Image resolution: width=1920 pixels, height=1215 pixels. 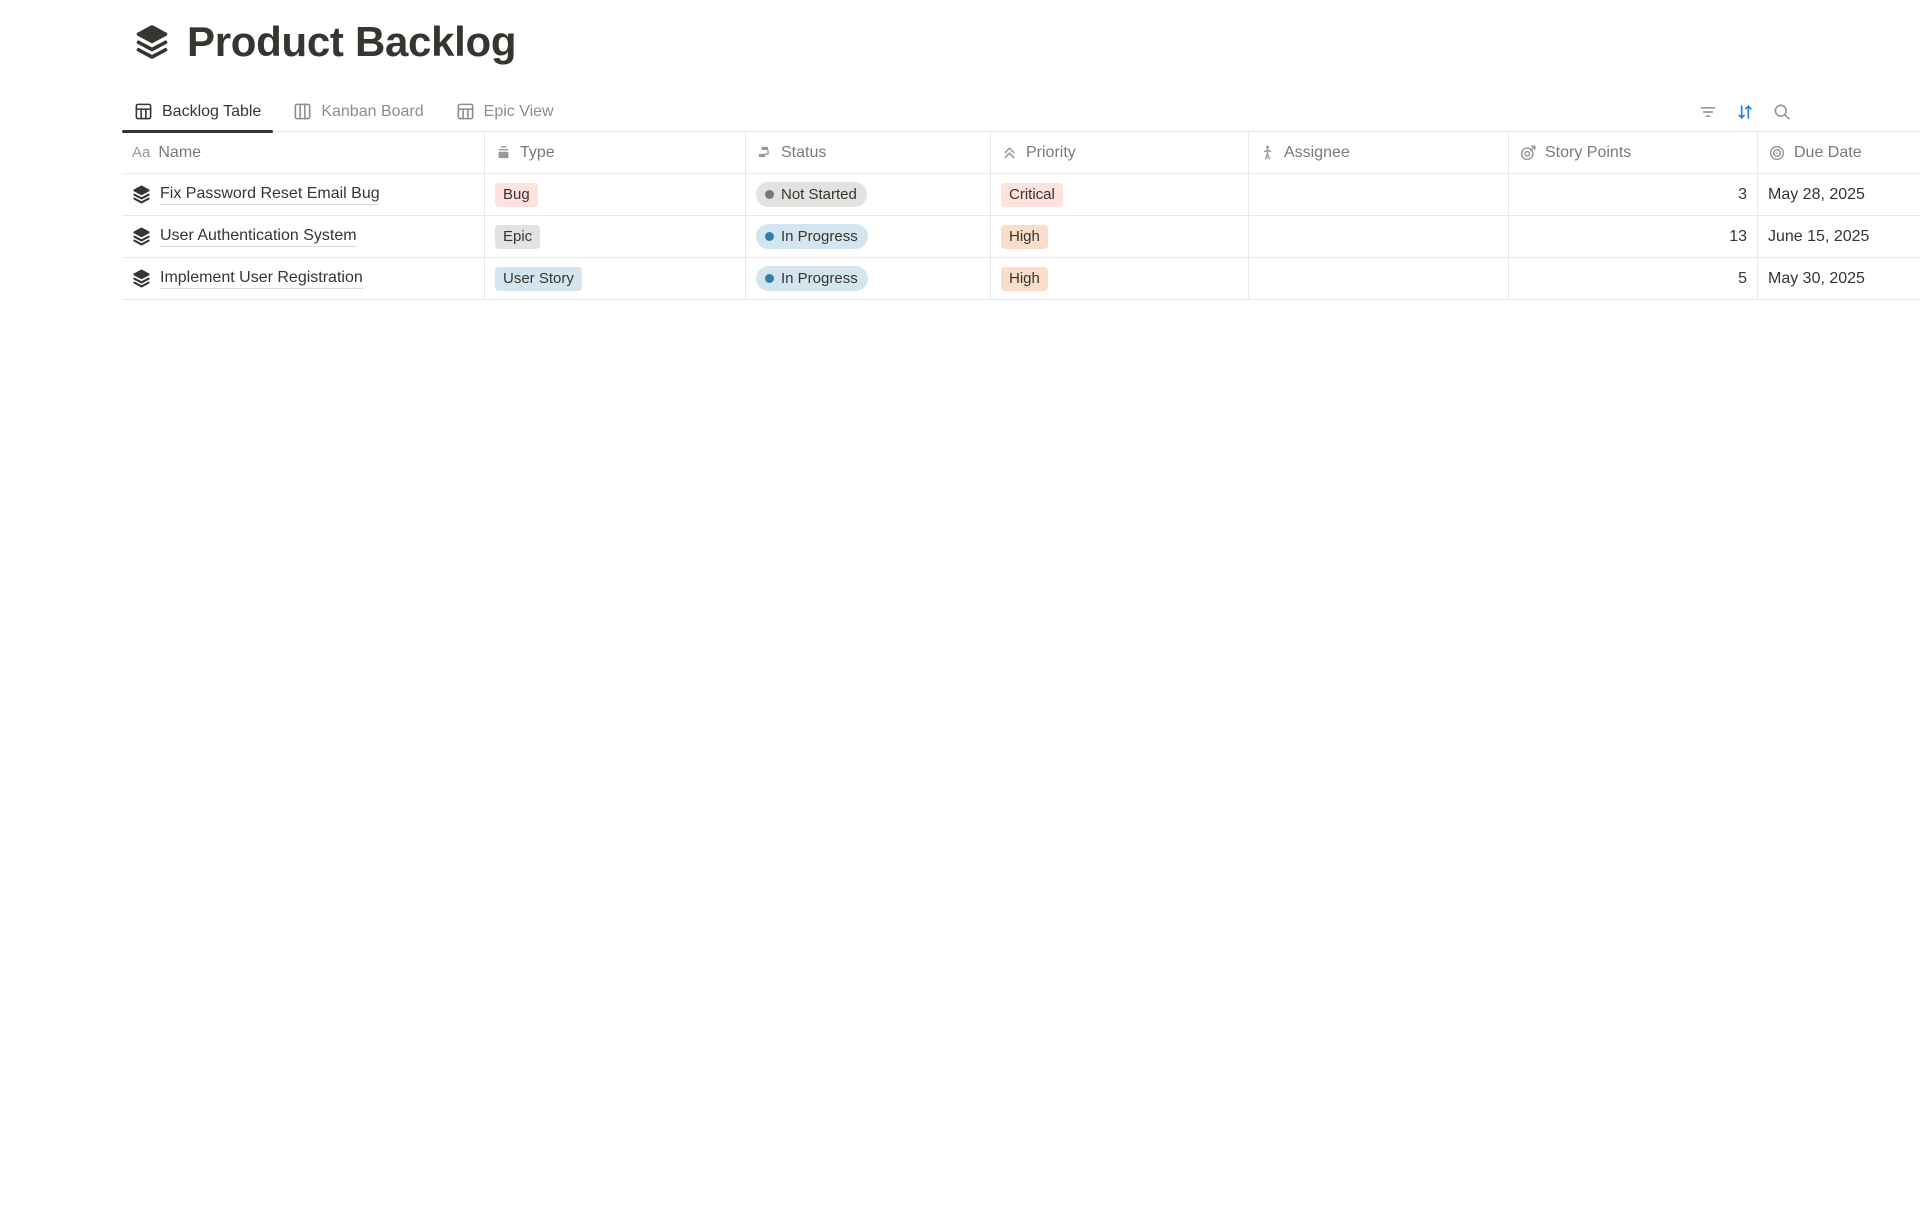 What do you see at coordinates (1120, 152) in the screenshot?
I see `column-header-priority: Priority` at bounding box center [1120, 152].